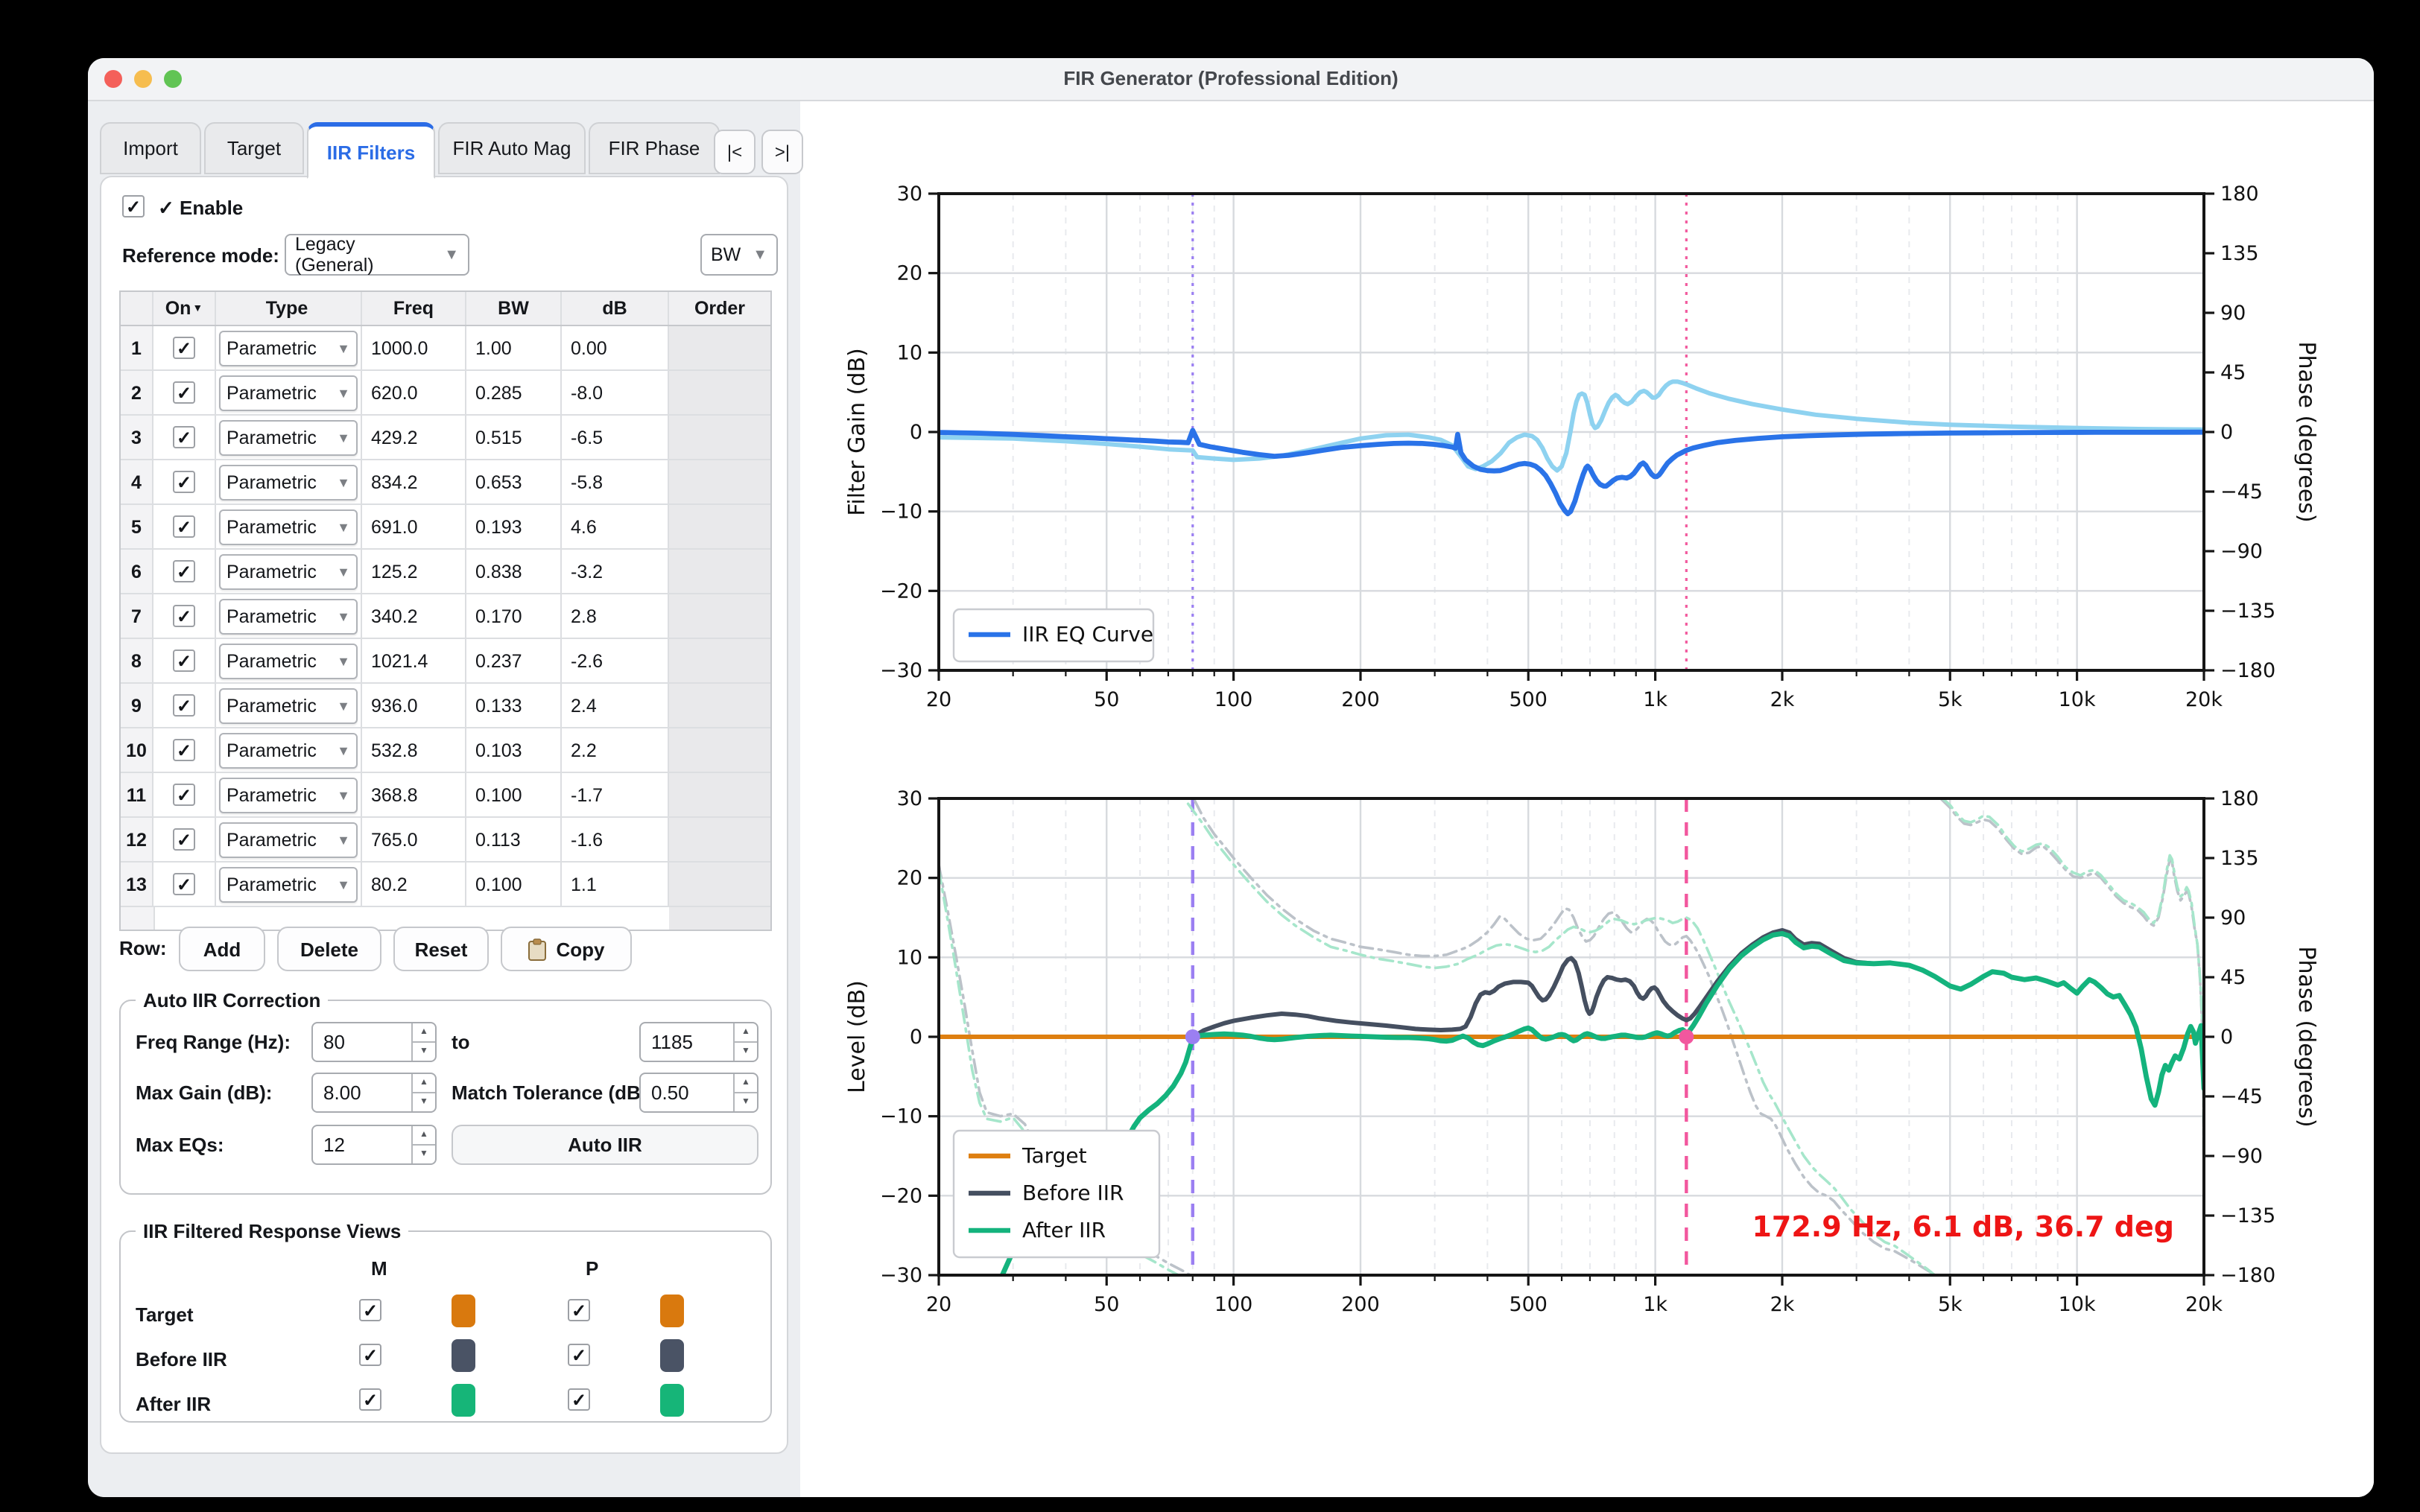 This screenshot has width=2420, height=1512. What do you see at coordinates (514, 705) in the screenshot?
I see `filter-bw-cell: 0.133` at bounding box center [514, 705].